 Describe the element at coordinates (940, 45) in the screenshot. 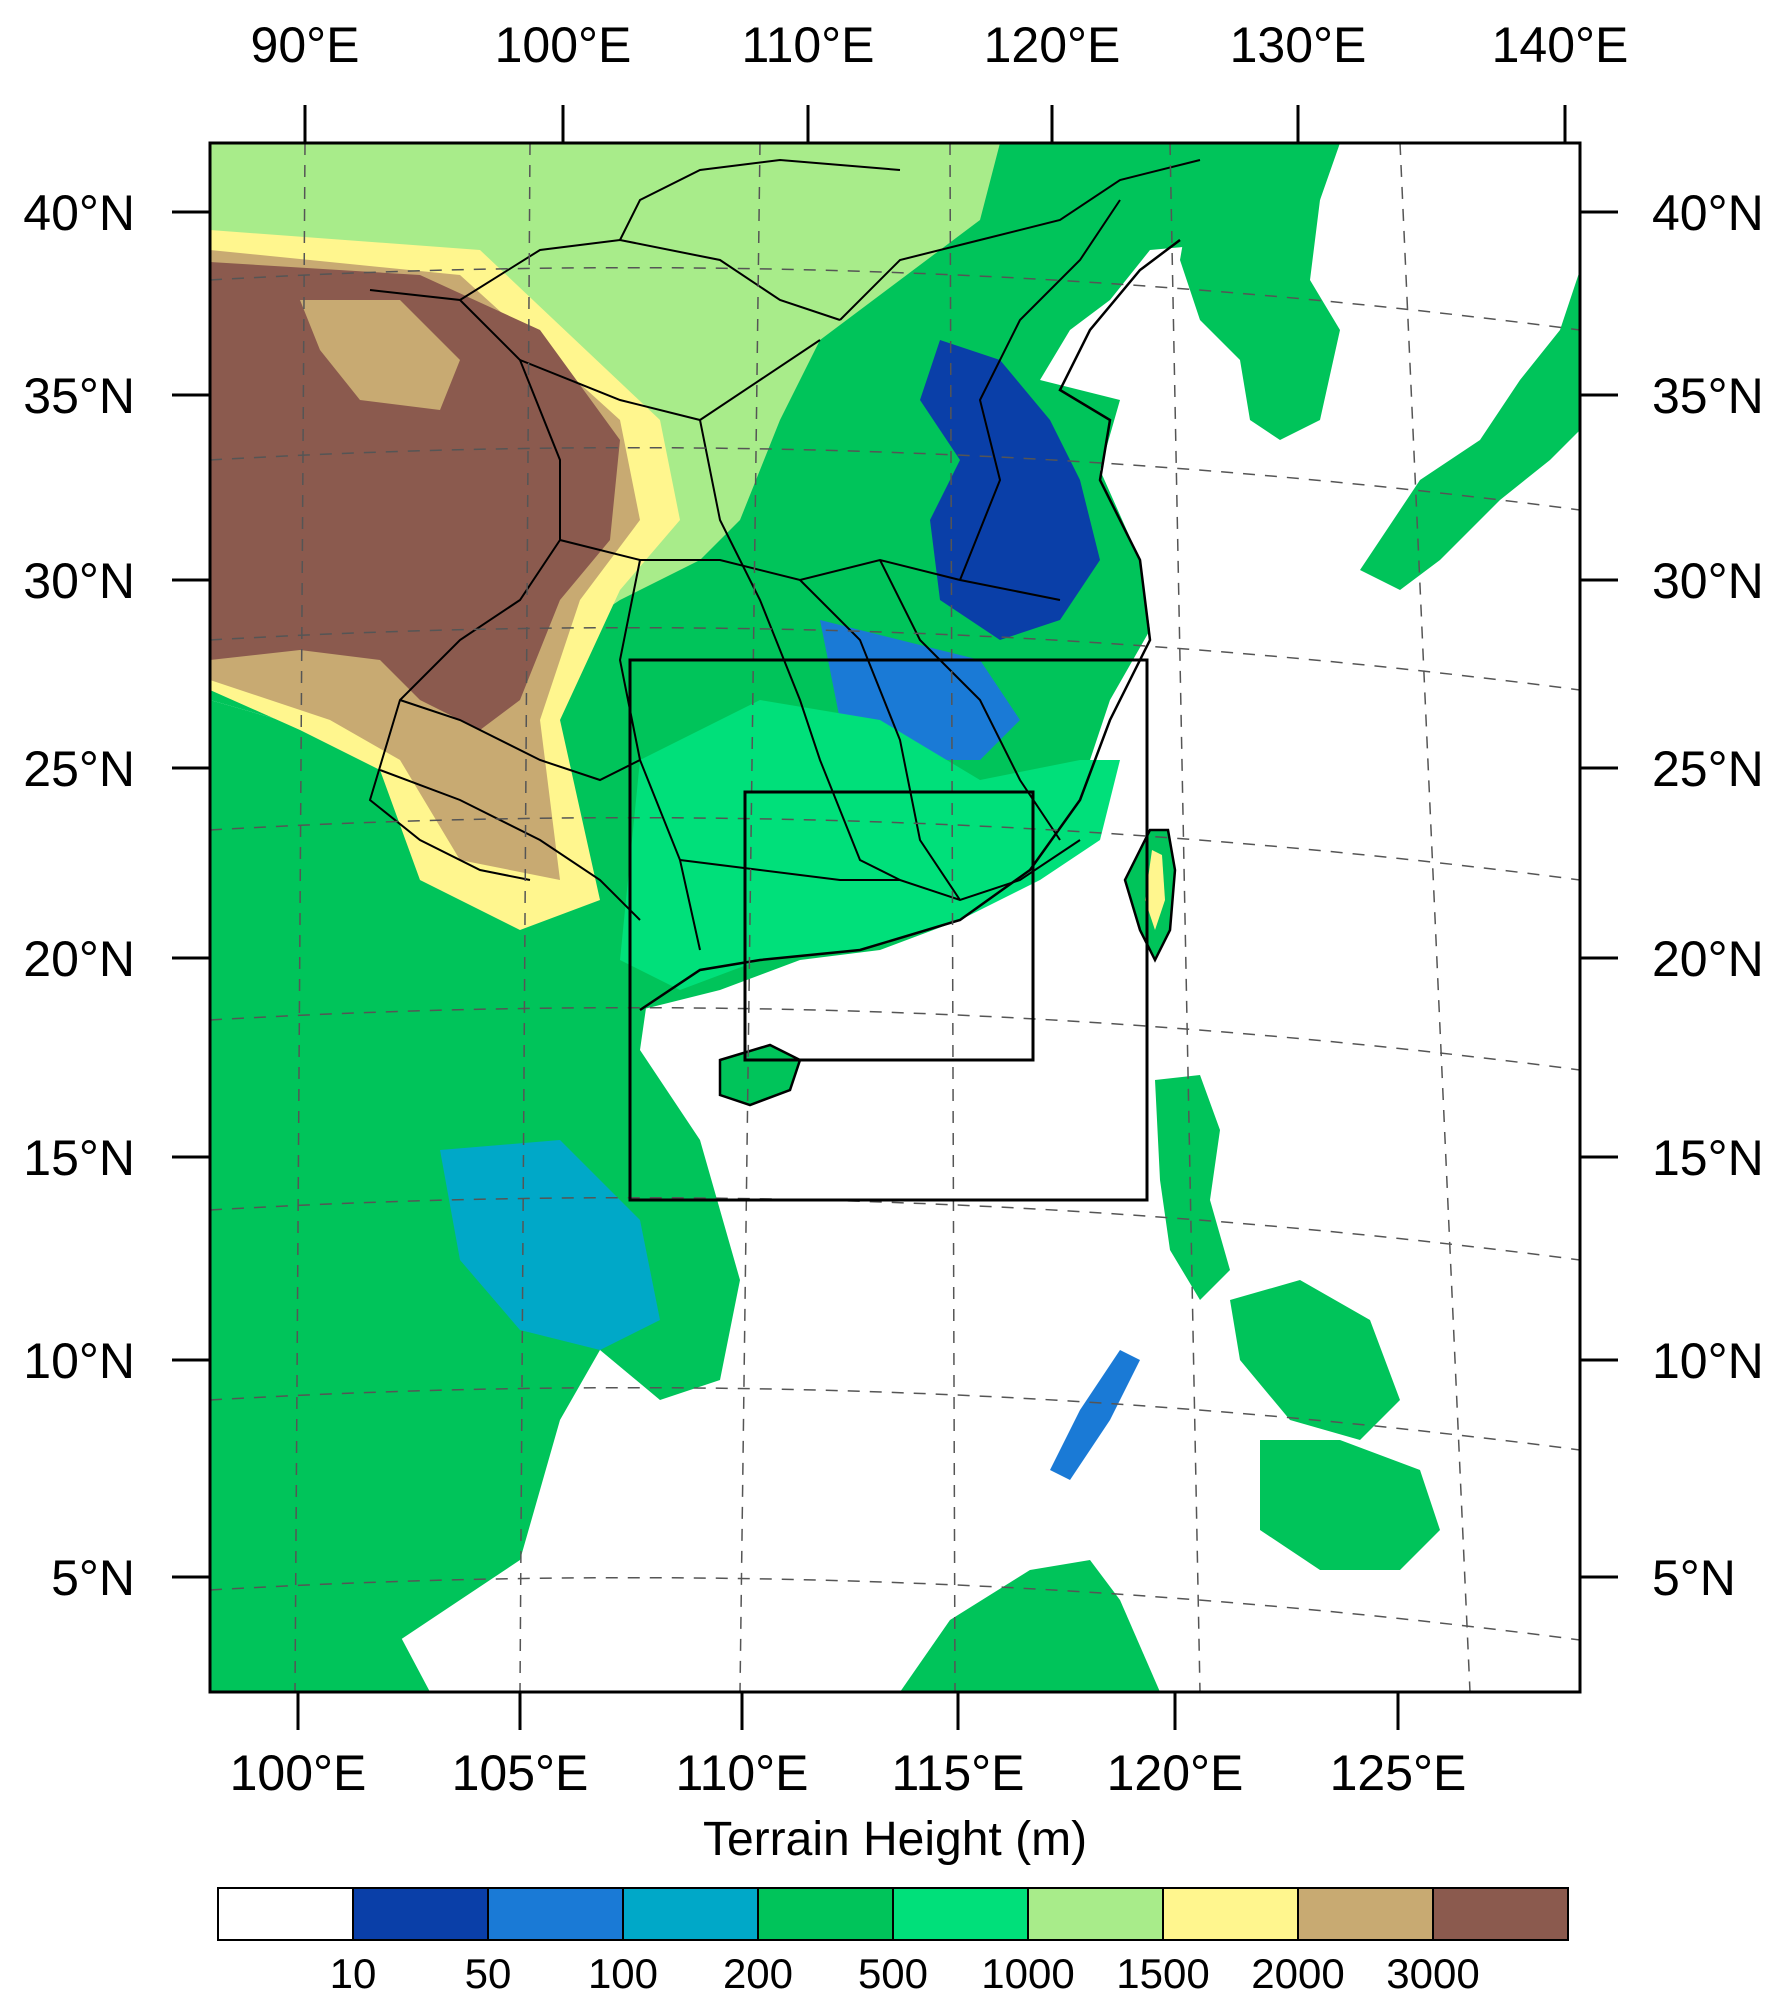

I see `top-lon-labels: 90°E 100°E 110°E 120°E 130°E 140°E` at that location.